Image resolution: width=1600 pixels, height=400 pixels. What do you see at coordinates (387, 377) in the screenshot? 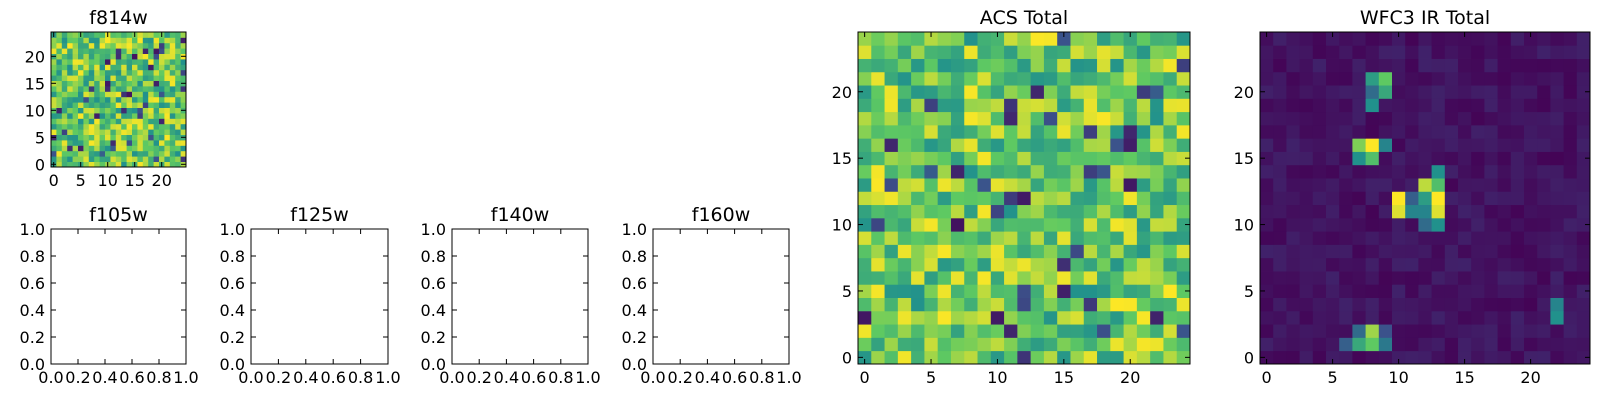
I see `f125w-xtick-label: 1.0` at bounding box center [387, 377].